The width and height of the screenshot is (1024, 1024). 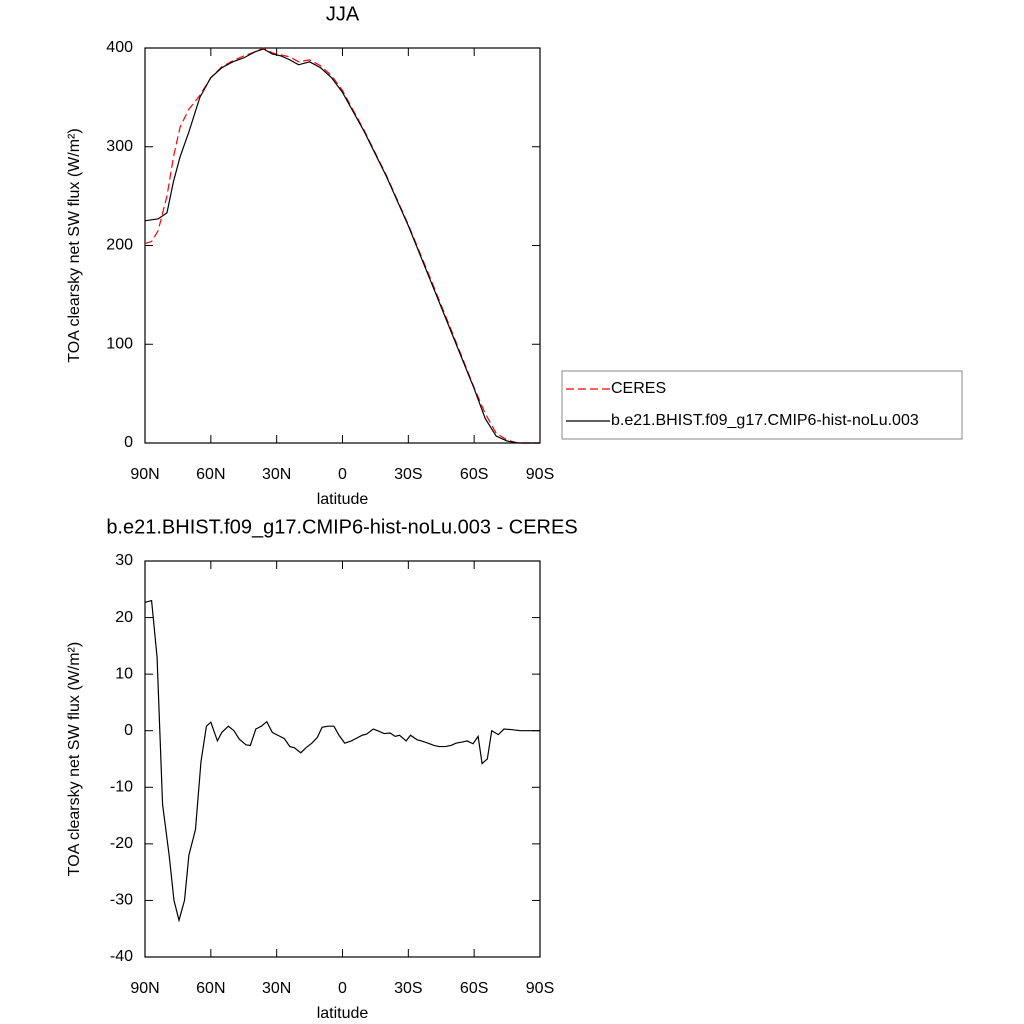 I want to click on y-tick-label: 100, so click(x=119, y=343).